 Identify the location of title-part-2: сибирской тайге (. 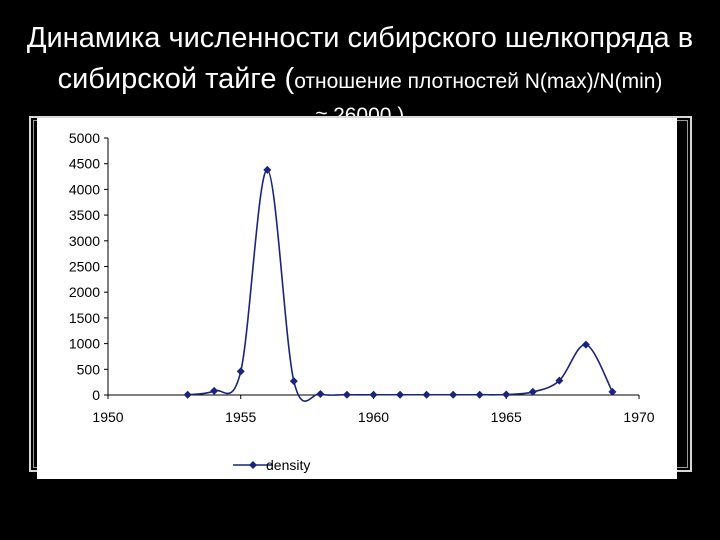
(176, 79).